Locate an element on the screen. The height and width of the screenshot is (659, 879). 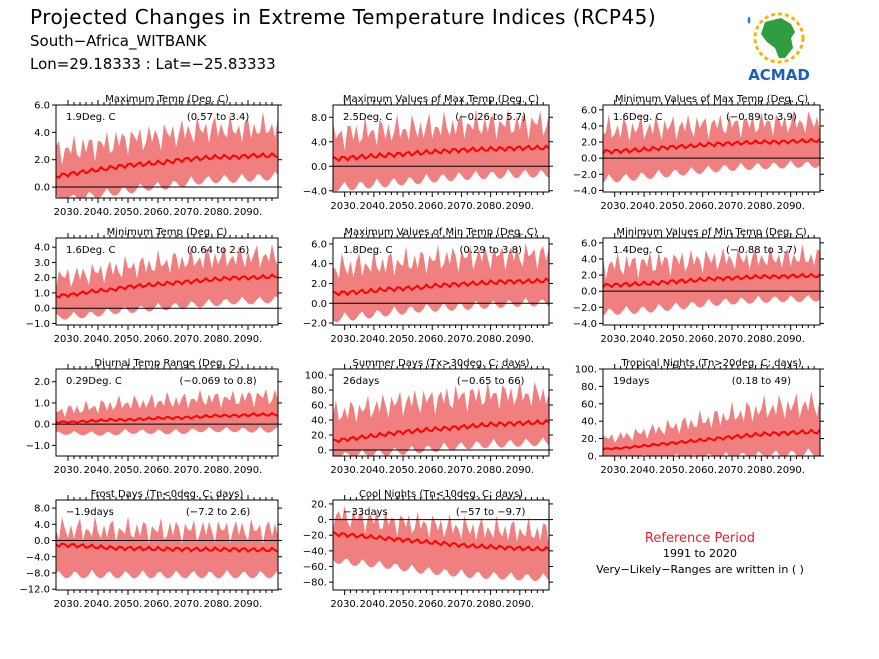
panel-title: Minimum Temp (Deg. C) is located at coordinates (167, 232).